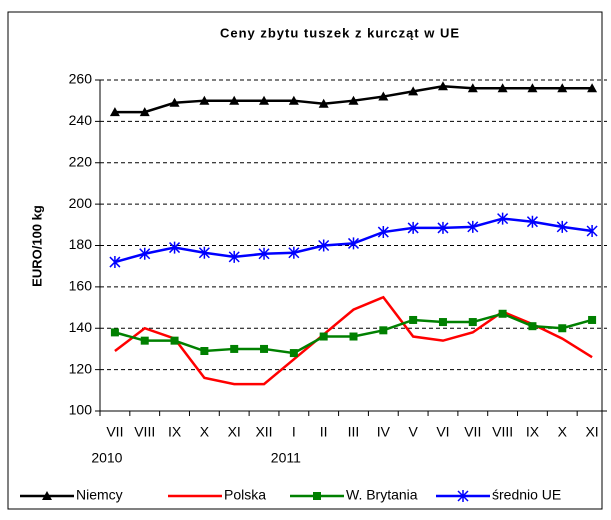  I want to click on x-tick-label: I, so click(294, 432).